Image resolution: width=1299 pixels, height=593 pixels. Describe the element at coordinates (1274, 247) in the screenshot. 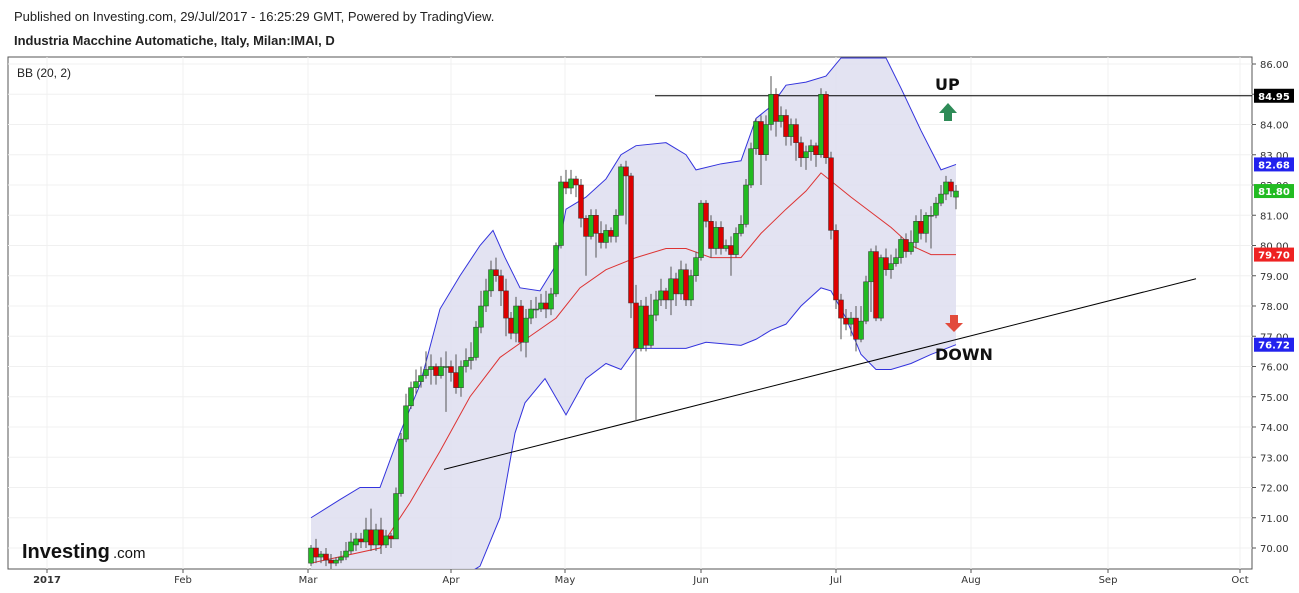

I see `y-tick-label: 80.00` at that location.